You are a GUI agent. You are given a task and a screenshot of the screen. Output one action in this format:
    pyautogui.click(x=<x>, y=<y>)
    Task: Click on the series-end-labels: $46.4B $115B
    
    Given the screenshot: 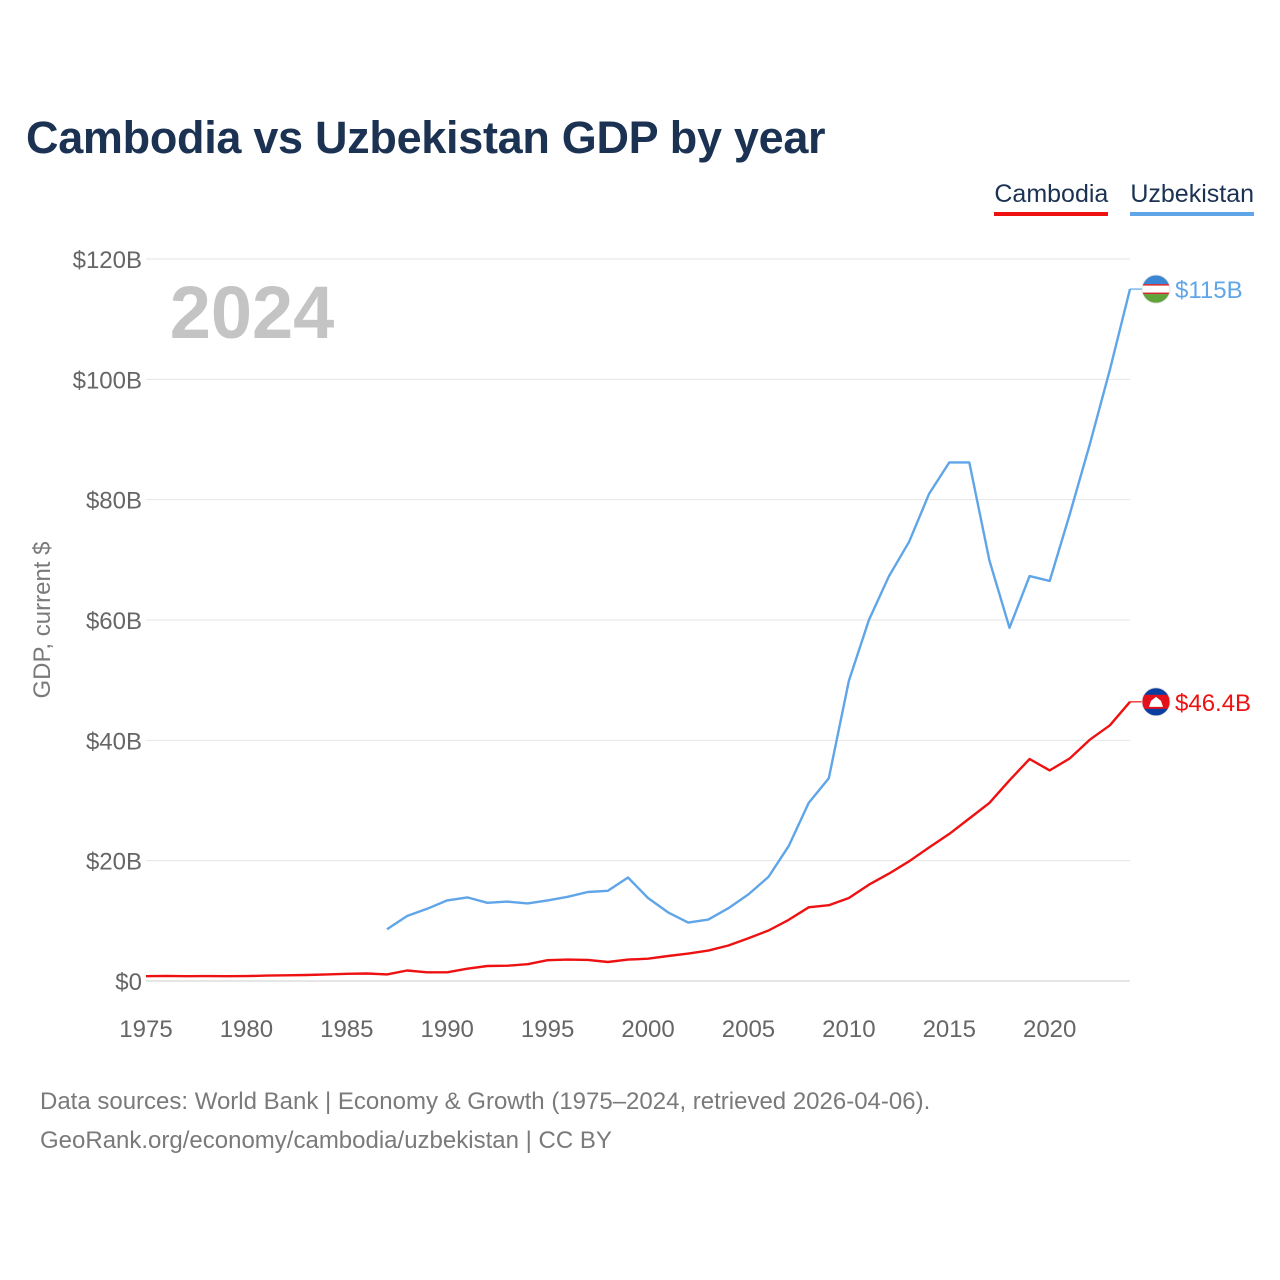 What is the action you would take?
    pyautogui.click(x=1190, y=495)
    